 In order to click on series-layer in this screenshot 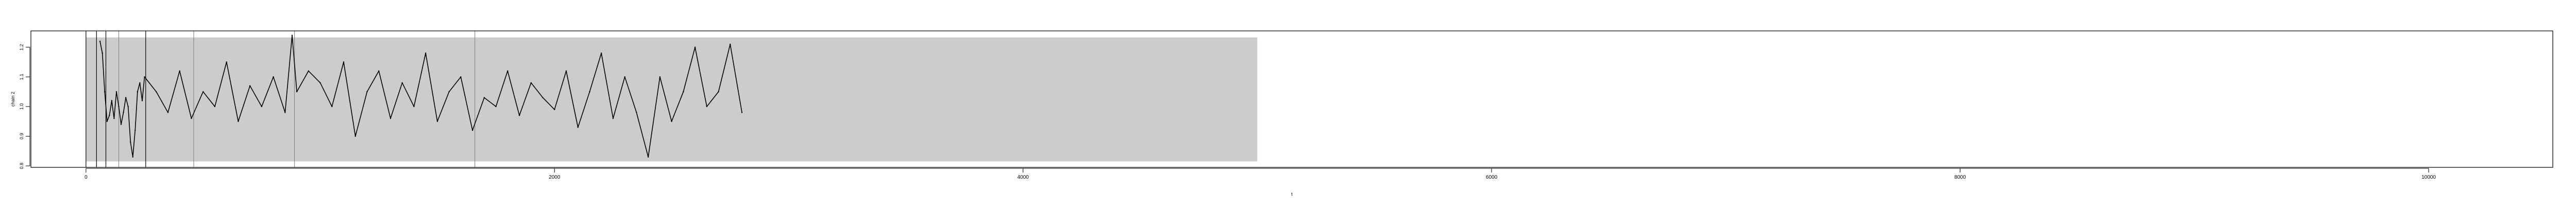, I will do `click(421, 96)`.